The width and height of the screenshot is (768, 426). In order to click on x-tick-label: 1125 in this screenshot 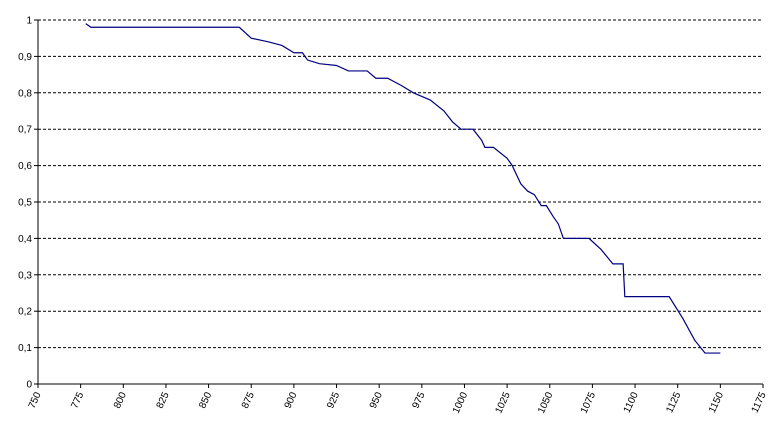, I will do `click(673, 402)`.